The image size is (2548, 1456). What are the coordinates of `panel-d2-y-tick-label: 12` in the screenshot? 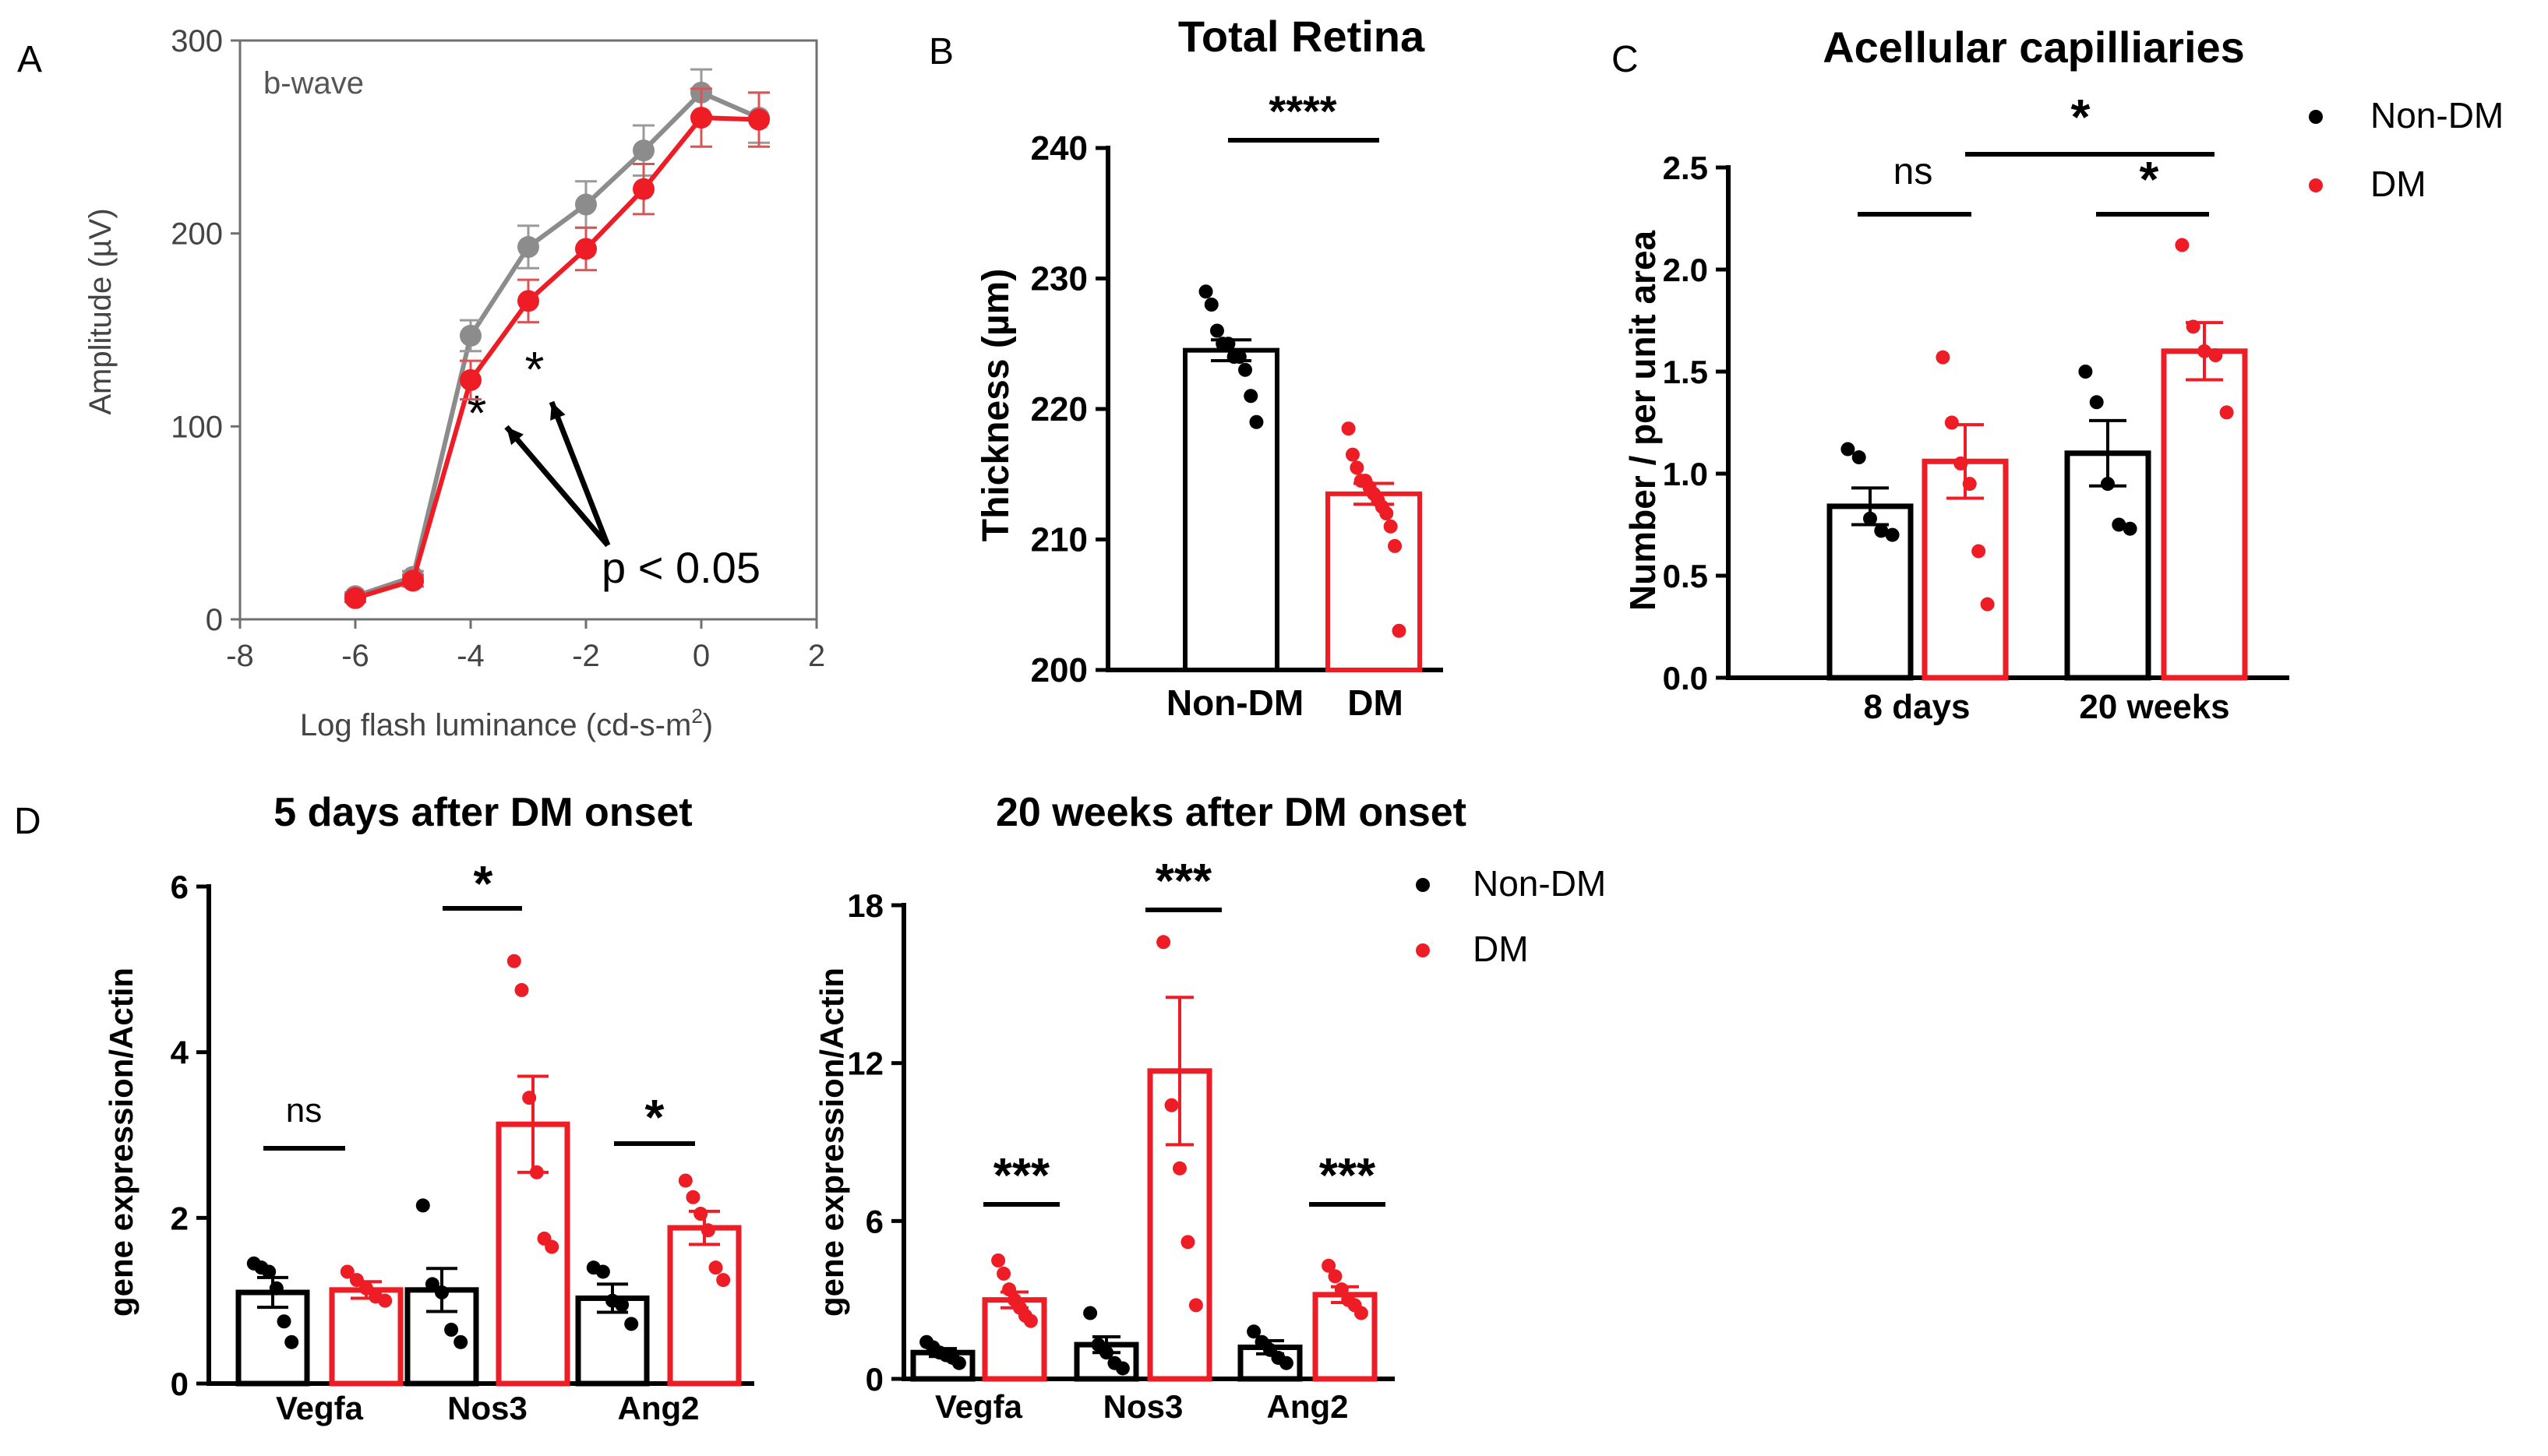 It's located at (865, 1063).